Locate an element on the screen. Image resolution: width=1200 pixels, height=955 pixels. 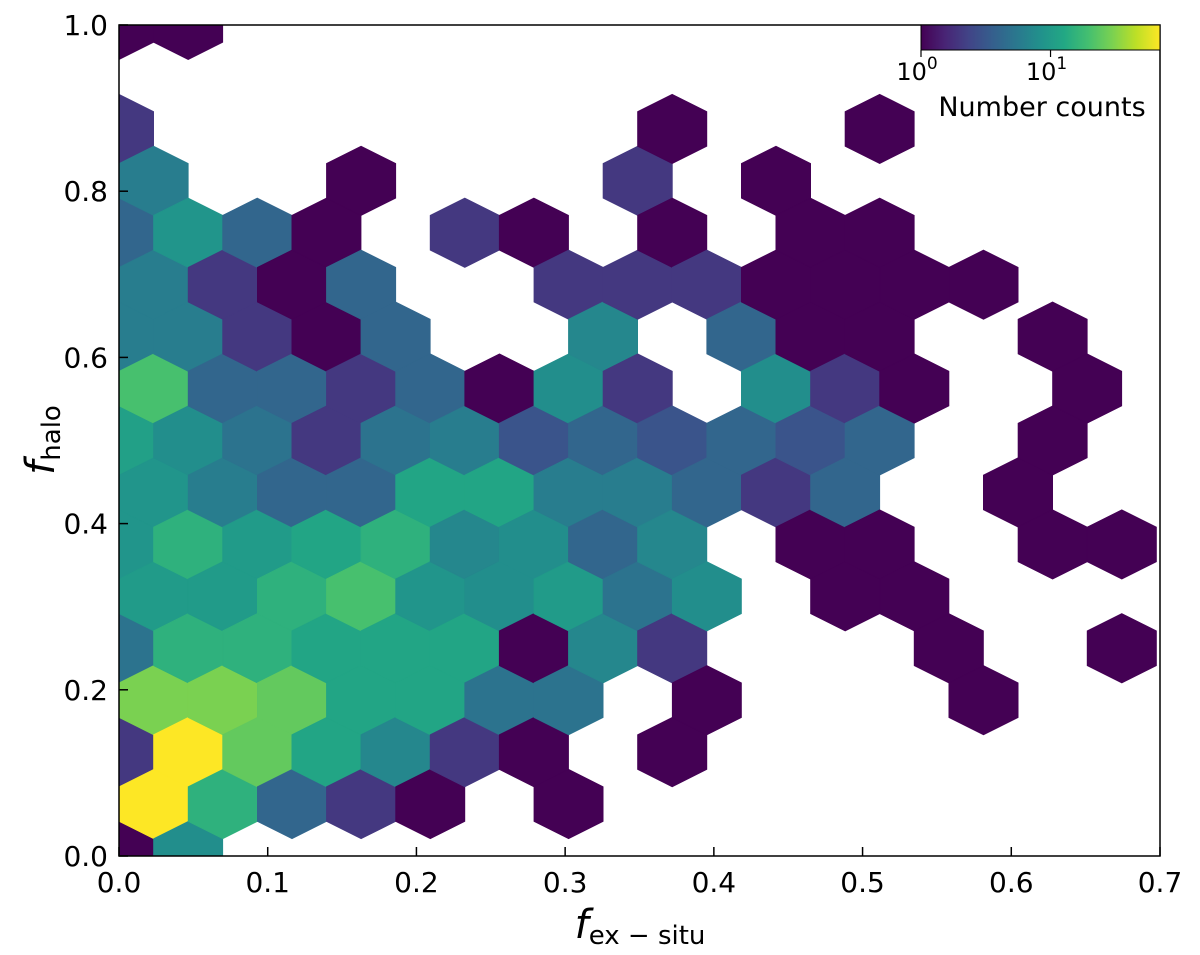
y-axis-ticks: 0.0 0.2 0.4 0.6 0.8 1.0 is located at coordinates (95, 441).